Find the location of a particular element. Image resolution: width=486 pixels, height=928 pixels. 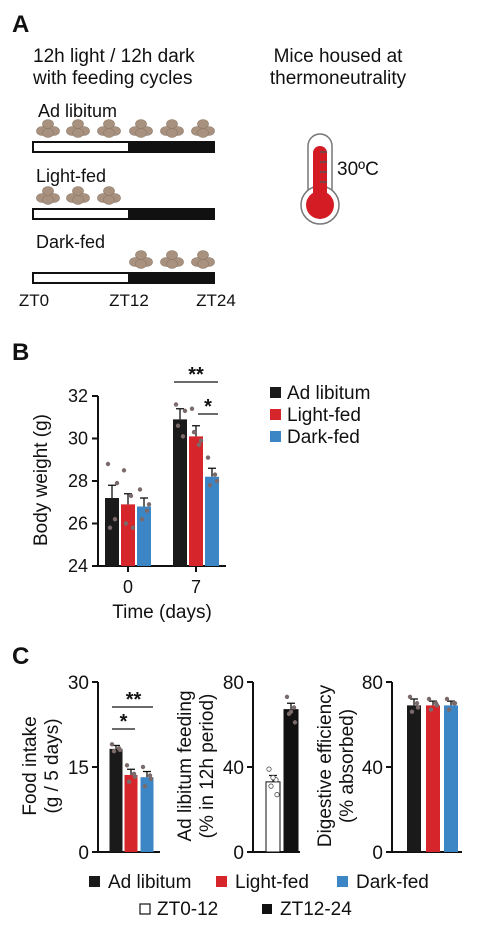

legend-label-dark-fed: Dark-fed is located at coordinates (323, 437).